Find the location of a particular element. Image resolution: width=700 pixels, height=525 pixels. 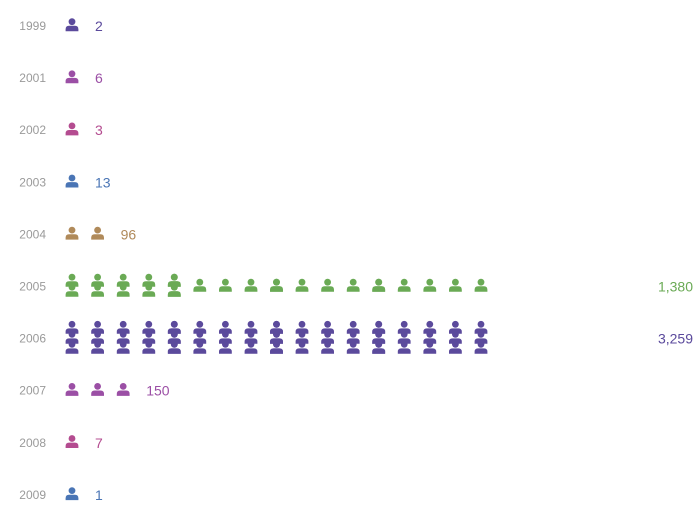

chart-row: 2005 1,380 is located at coordinates (356, 285).